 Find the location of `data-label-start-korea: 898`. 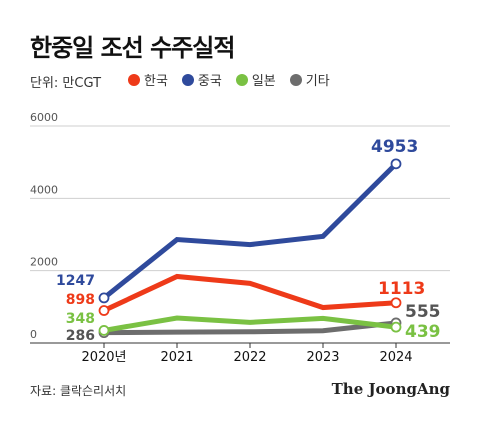

data-label-start-korea: 898 is located at coordinates (80, 300).